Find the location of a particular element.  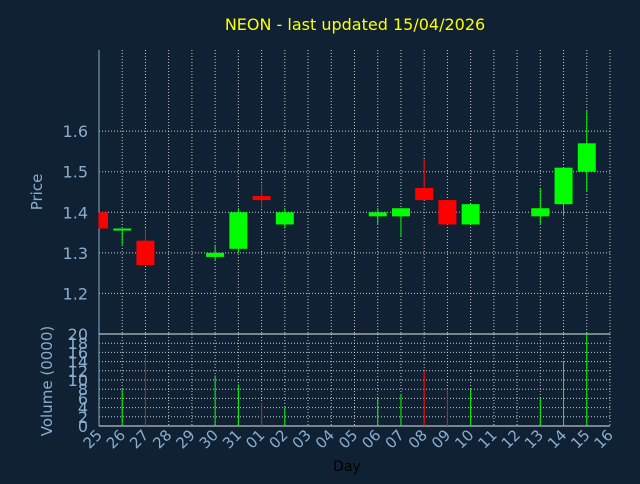

price-tick-label: 1.4 is located at coordinates (75, 212).